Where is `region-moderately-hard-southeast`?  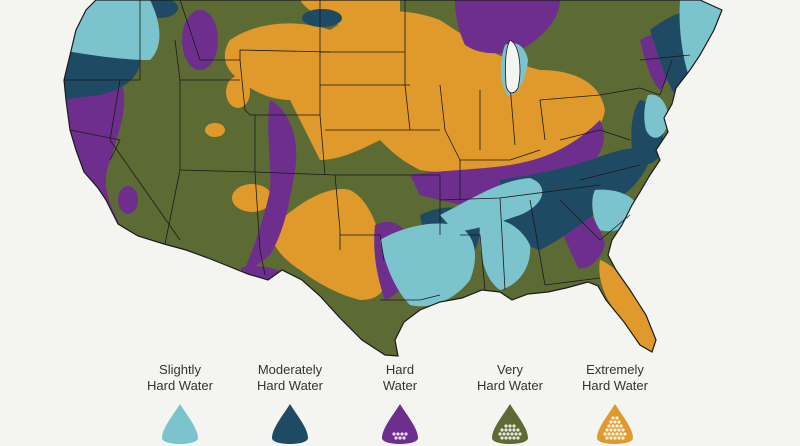
region-moderately-hard-southeast is located at coordinates (575, 199).